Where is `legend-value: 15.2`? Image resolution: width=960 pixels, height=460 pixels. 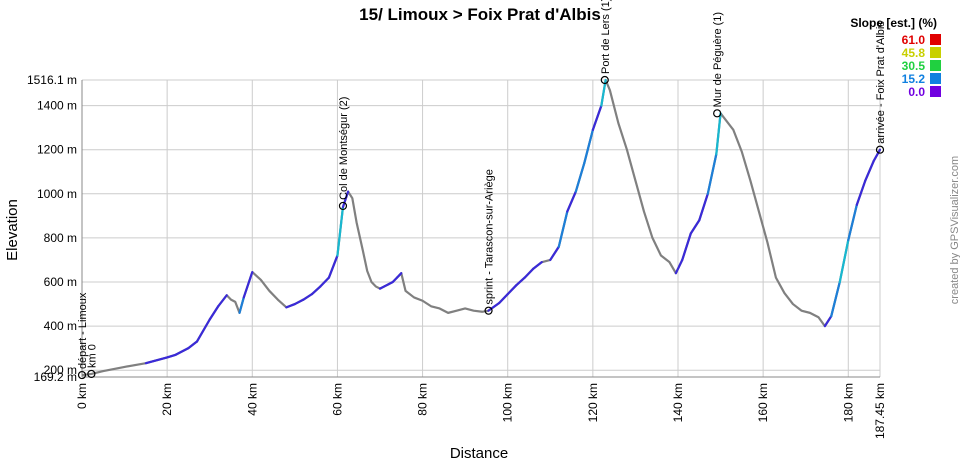
legend-value: 15.2 is located at coordinates (914, 79).